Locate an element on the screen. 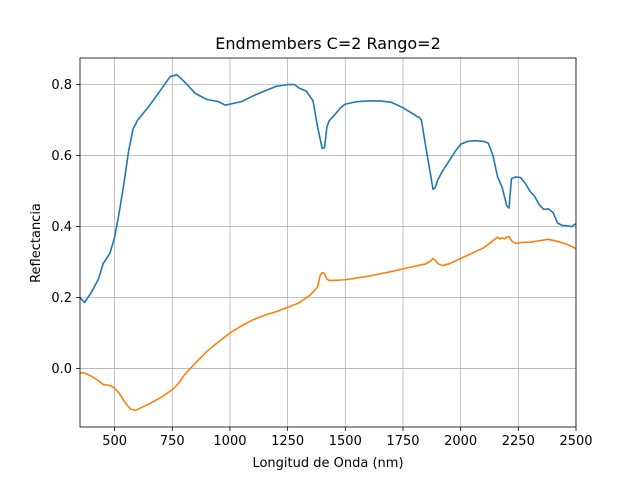 The height and width of the screenshot is (480, 640). y-axis: 0.0 0.2 0.4 0.6 0.8 is located at coordinates (65, 227).